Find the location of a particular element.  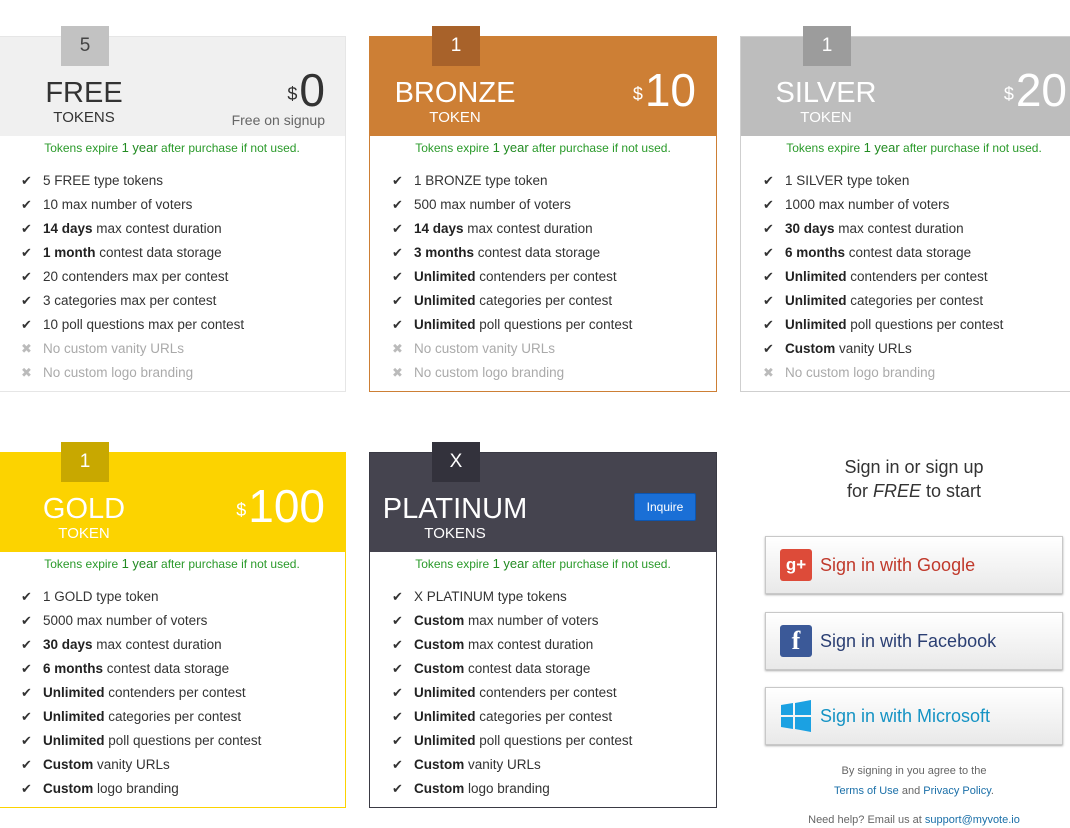

feature-item: ✔ 3 categories max per contest is located at coordinates (132, 303).